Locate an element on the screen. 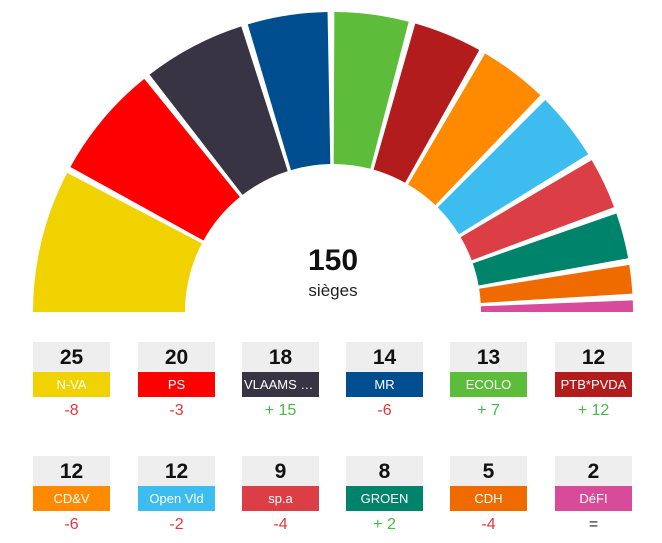 Image resolution: width=662 pixels, height=543 pixels. party-card: 13 ECOLO + 7 is located at coordinates (488, 381).